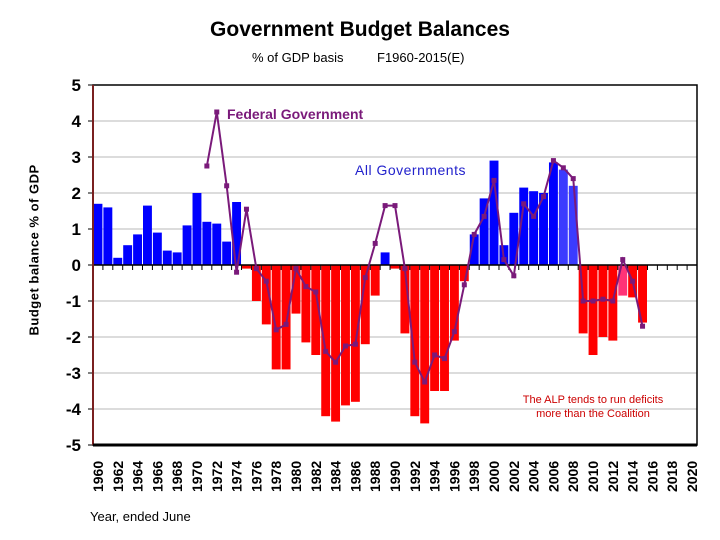  I want to click on chart-subtitle-basis: % of GDP basis, so click(298, 57).